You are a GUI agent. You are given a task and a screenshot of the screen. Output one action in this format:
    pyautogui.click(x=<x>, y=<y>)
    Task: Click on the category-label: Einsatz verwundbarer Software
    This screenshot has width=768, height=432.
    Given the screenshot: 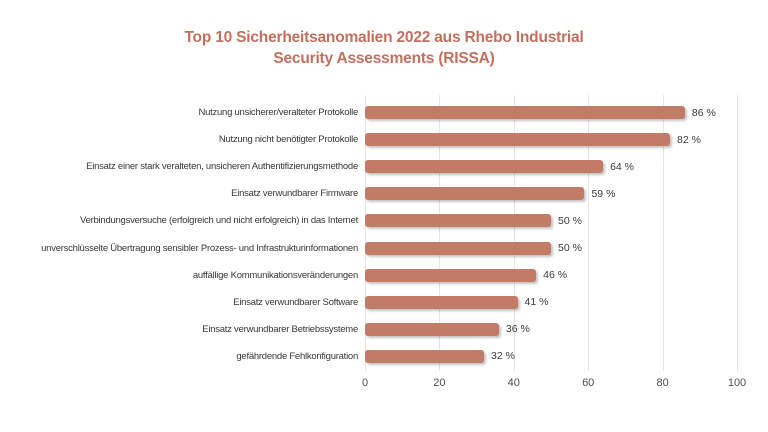 What is the action you would take?
    pyautogui.click(x=182, y=302)
    